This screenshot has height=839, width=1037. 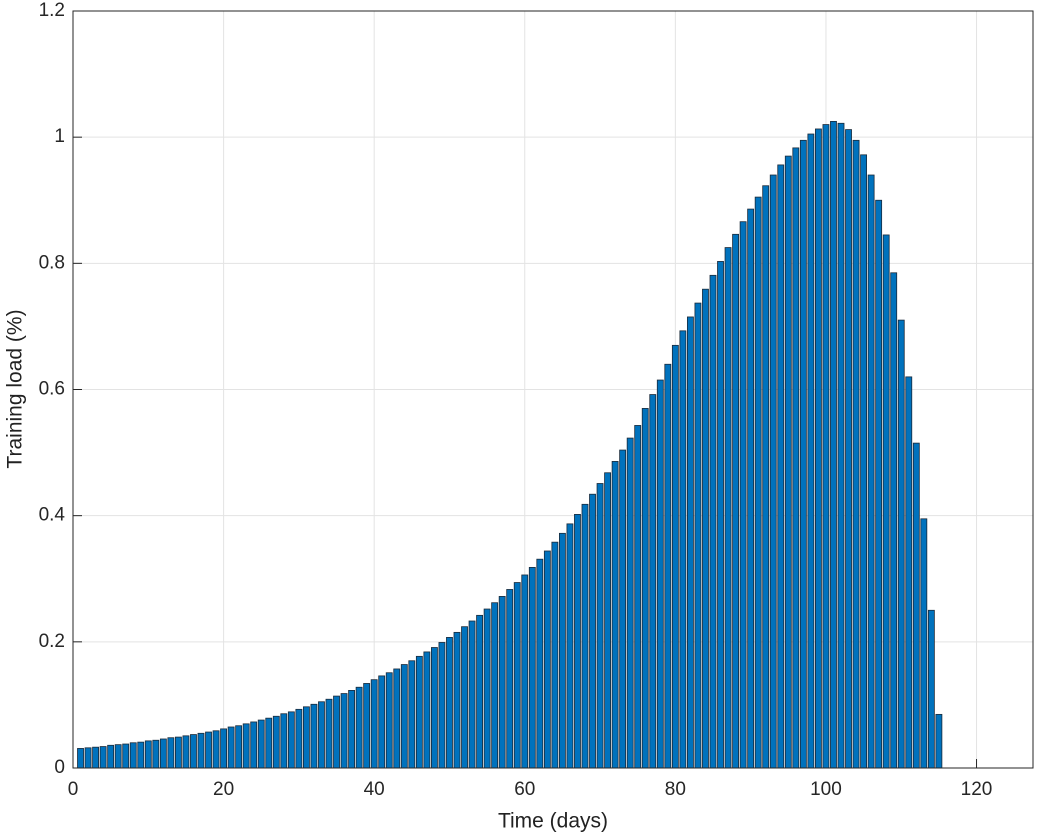 What do you see at coordinates (52, 389) in the screenshot?
I see `y-tick-label: 0.6` at bounding box center [52, 389].